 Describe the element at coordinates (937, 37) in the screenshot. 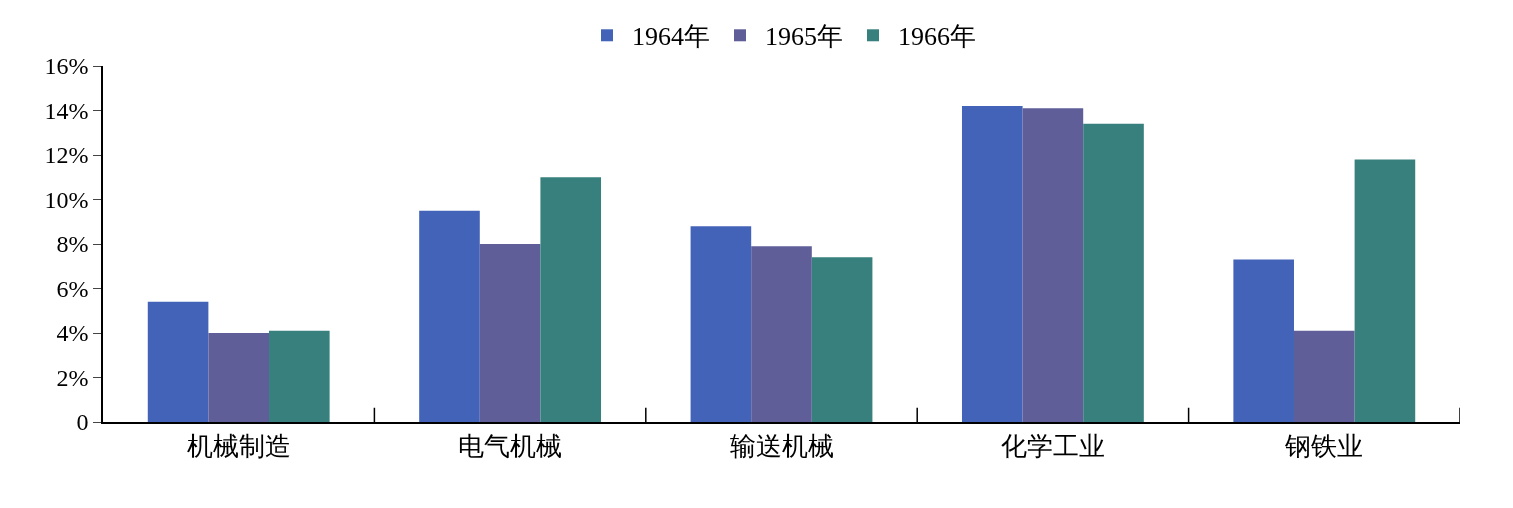

I see `legend-label: 1966年` at that location.